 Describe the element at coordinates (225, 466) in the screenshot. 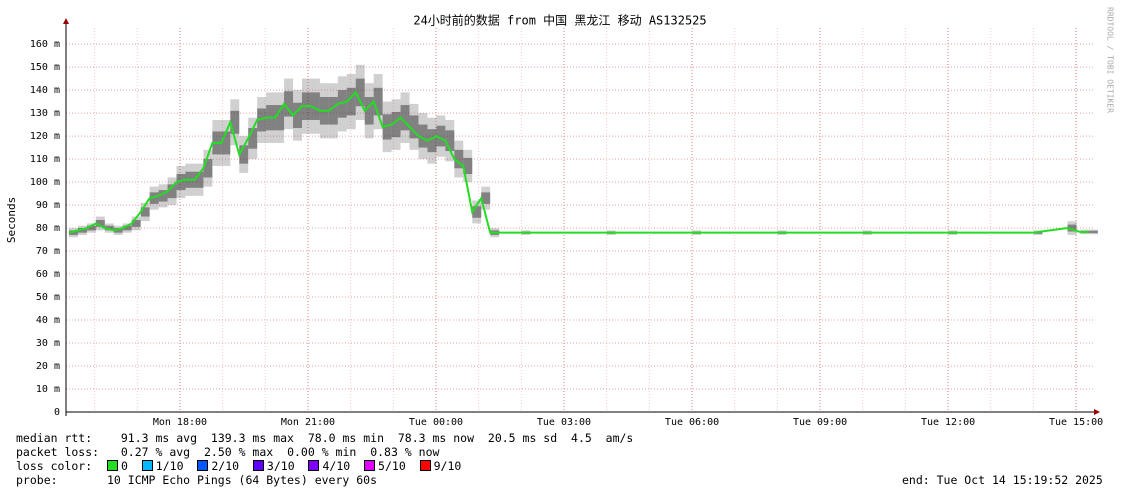

I see `footer-text: 2/10` at that location.